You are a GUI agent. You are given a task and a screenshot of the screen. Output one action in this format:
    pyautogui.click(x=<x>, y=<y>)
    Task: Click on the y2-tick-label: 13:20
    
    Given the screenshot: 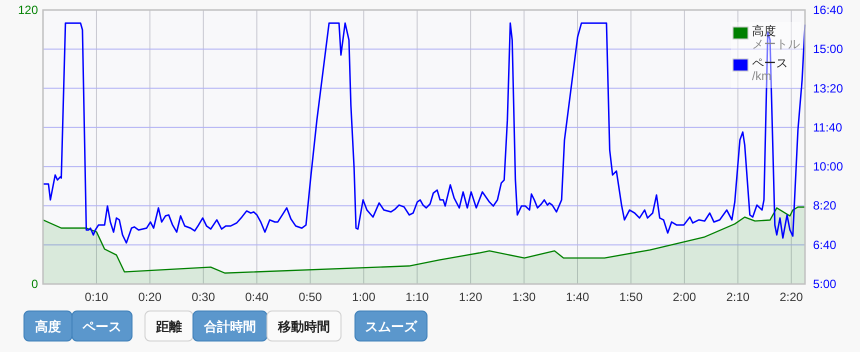 What is the action you would take?
    pyautogui.click(x=828, y=88)
    